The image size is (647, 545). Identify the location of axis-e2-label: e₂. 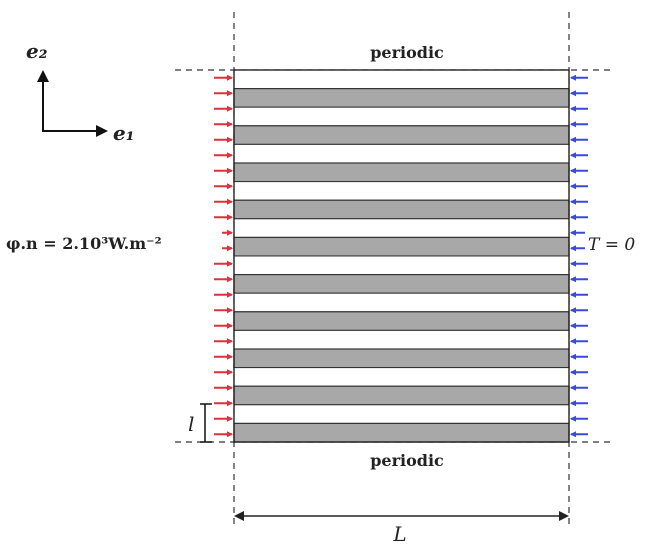
(37, 51).